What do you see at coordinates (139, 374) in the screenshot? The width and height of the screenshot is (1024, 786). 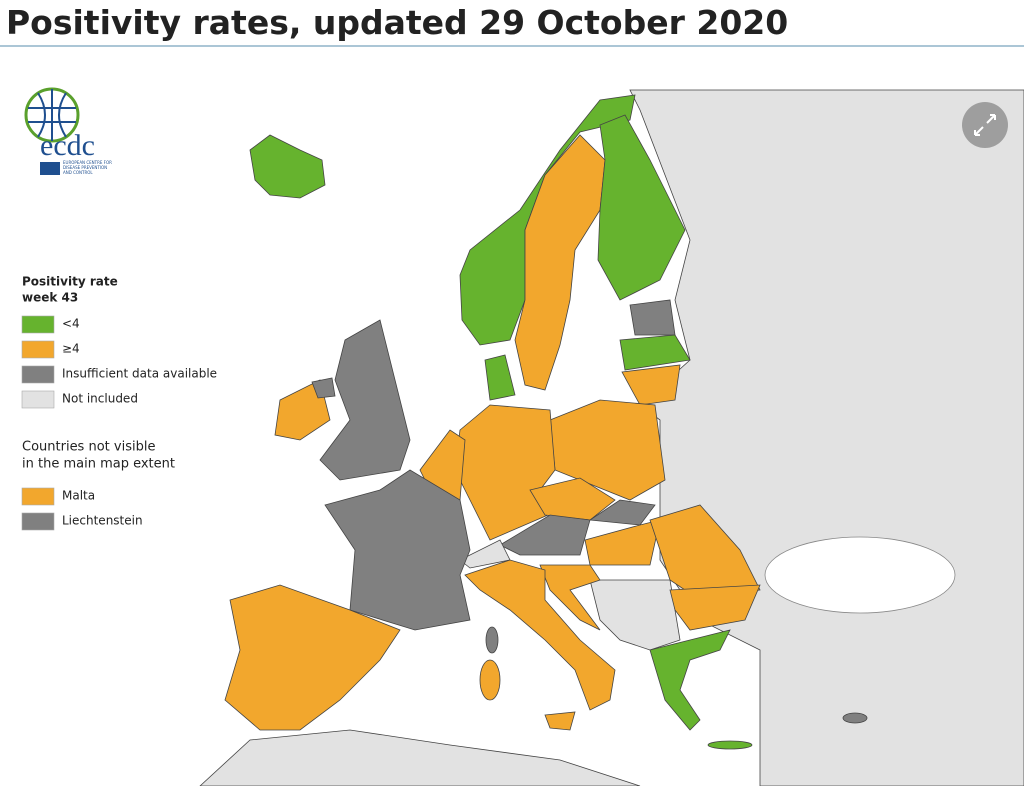 I see `legend-label: Insufficient data available` at bounding box center [139, 374].